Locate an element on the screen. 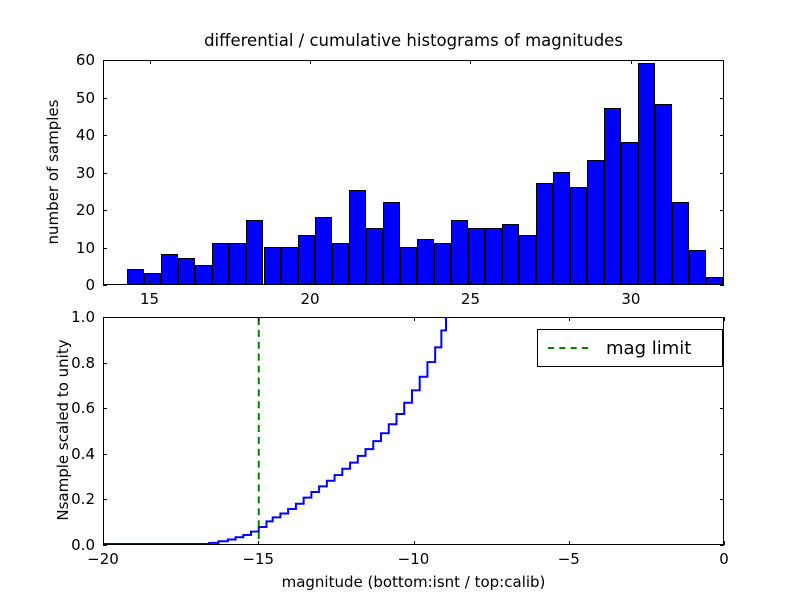  y-tick-label: 0 is located at coordinates (90, 285).